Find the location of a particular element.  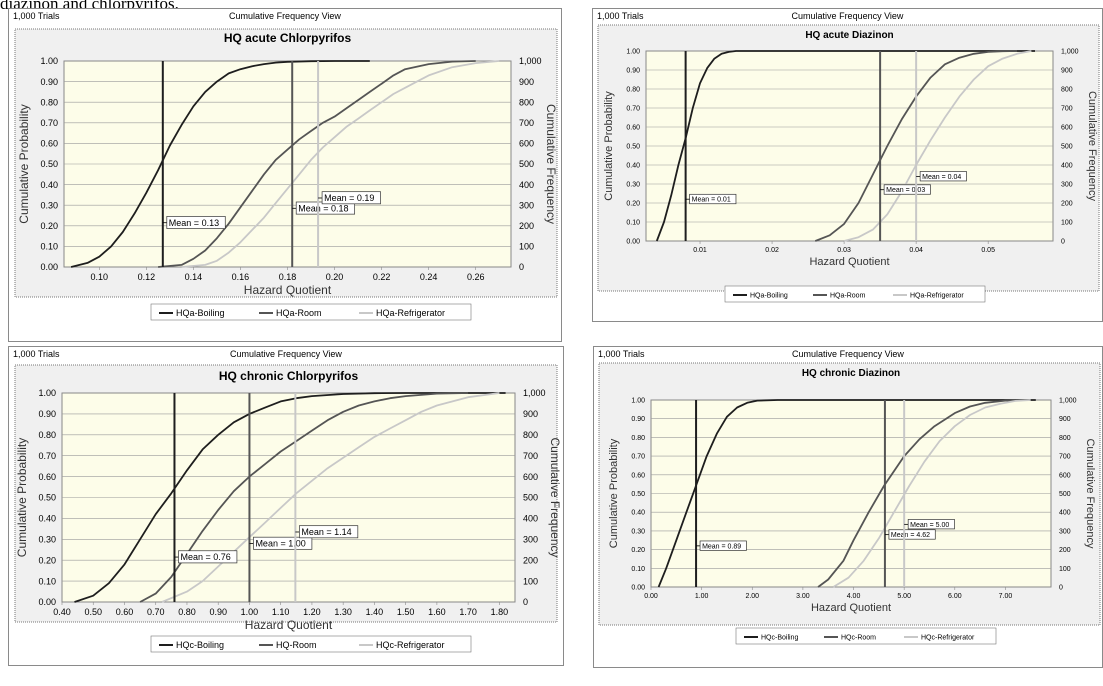

svg-text: Mean = 0.03 is located at coordinates (905, 190).